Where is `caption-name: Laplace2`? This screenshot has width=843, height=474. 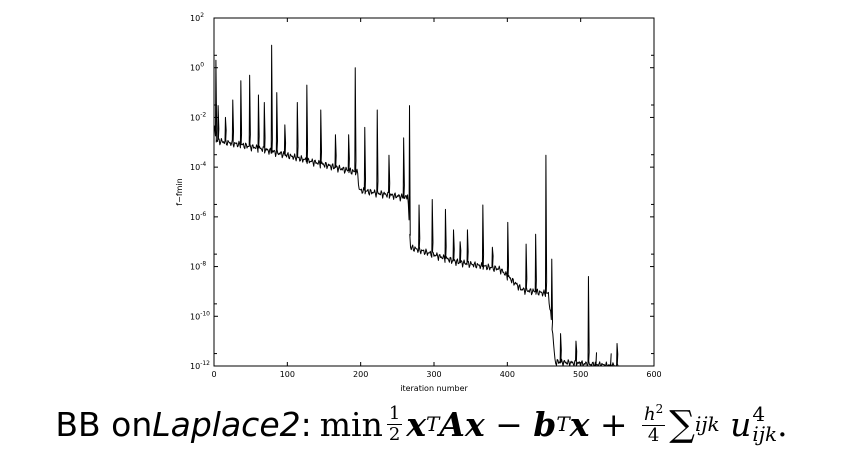 caption-name: Laplace2 is located at coordinates (226, 424).